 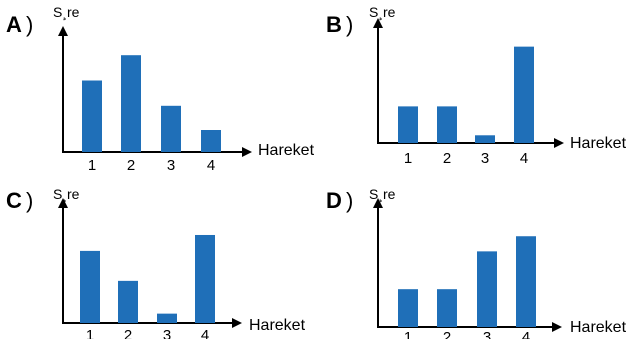 I want to click on option-letter: A, so click(x=14, y=24).